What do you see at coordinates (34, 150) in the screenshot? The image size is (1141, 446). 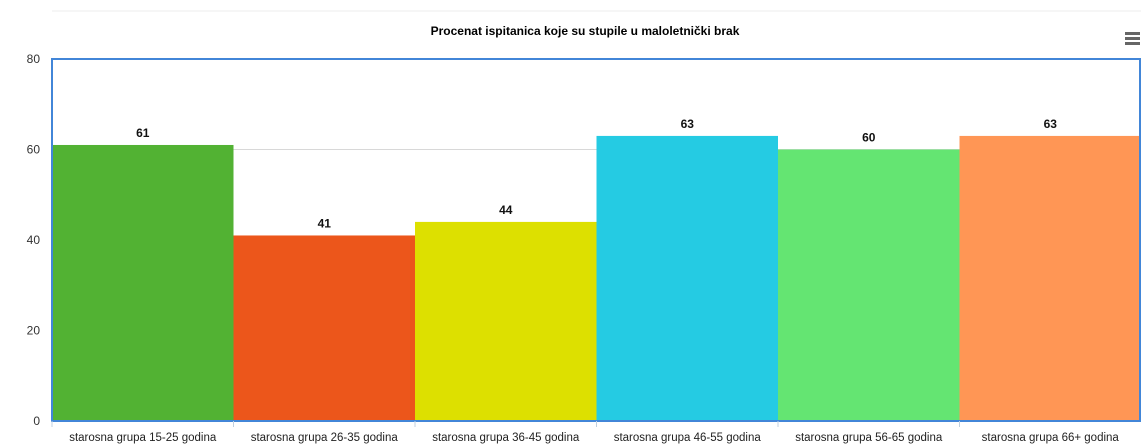 I see `y-tick-label: 60` at bounding box center [34, 150].